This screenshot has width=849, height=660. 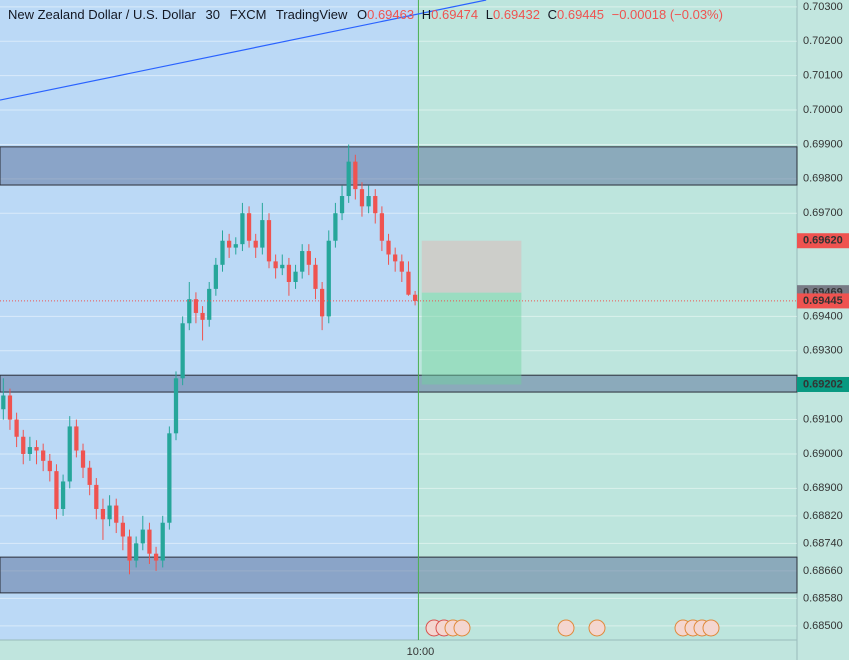 What do you see at coordinates (823, 351) in the screenshot?
I see `y-tick-label: 0.69300` at bounding box center [823, 351].